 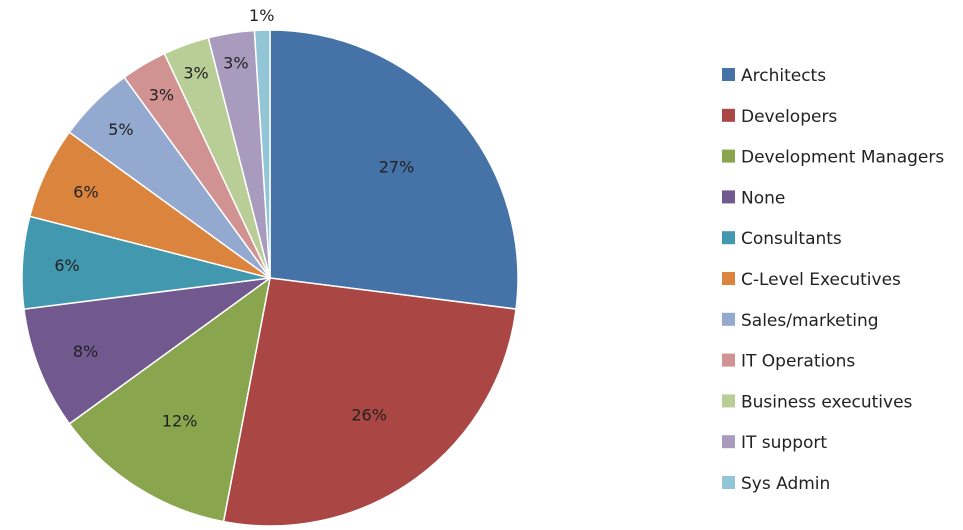 I want to click on slice-label-it-support: 3%, so click(x=235, y=62).